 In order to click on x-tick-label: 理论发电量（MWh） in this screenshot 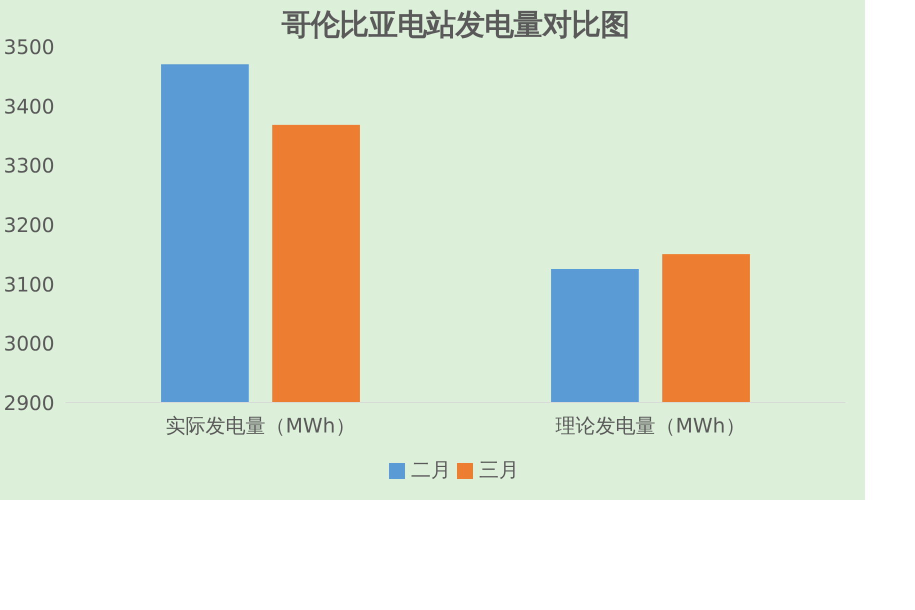, I will do `click(651, 426)`.